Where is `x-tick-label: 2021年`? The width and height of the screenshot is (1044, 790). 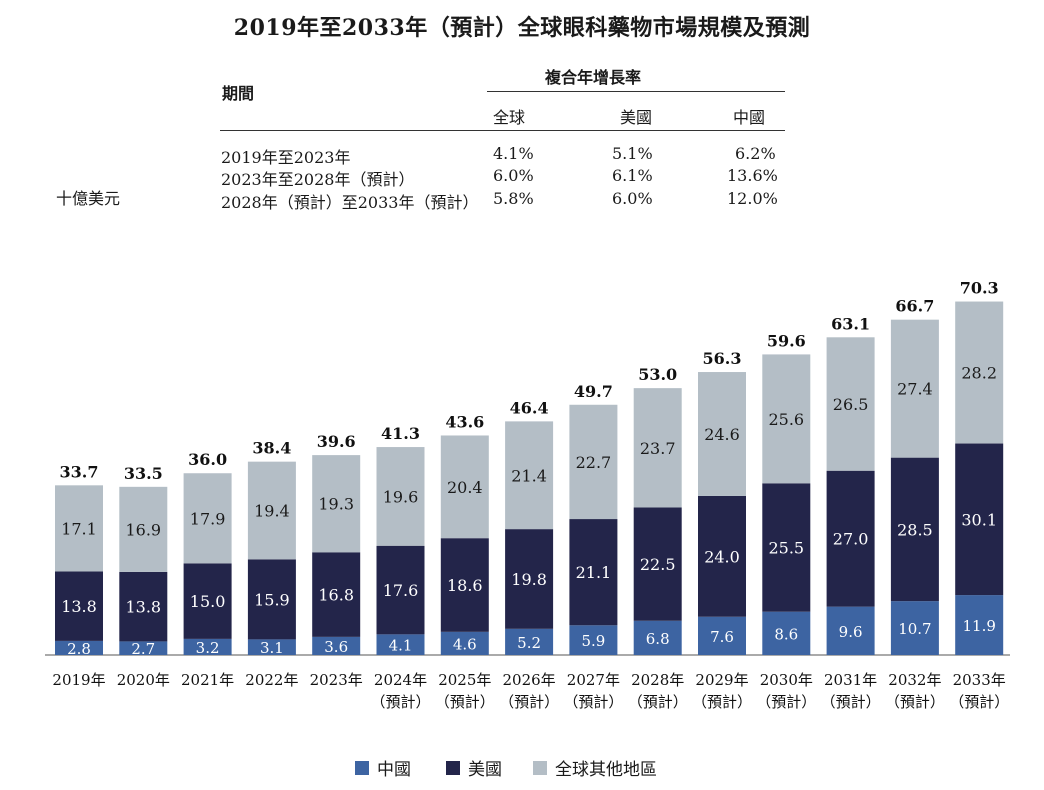 x-tick-label: 2021年 is located at coordinates (207, 680).